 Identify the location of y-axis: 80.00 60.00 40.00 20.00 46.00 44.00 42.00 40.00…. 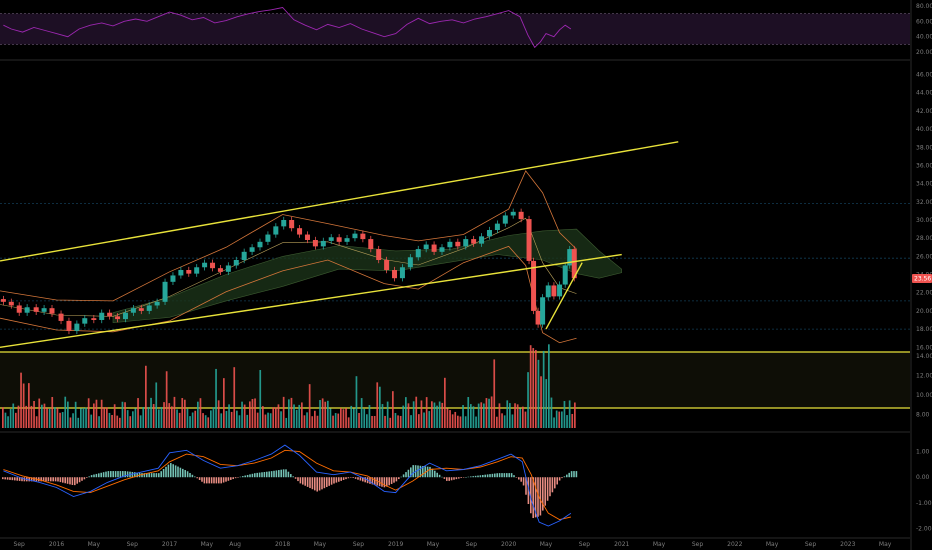
(921, 275).